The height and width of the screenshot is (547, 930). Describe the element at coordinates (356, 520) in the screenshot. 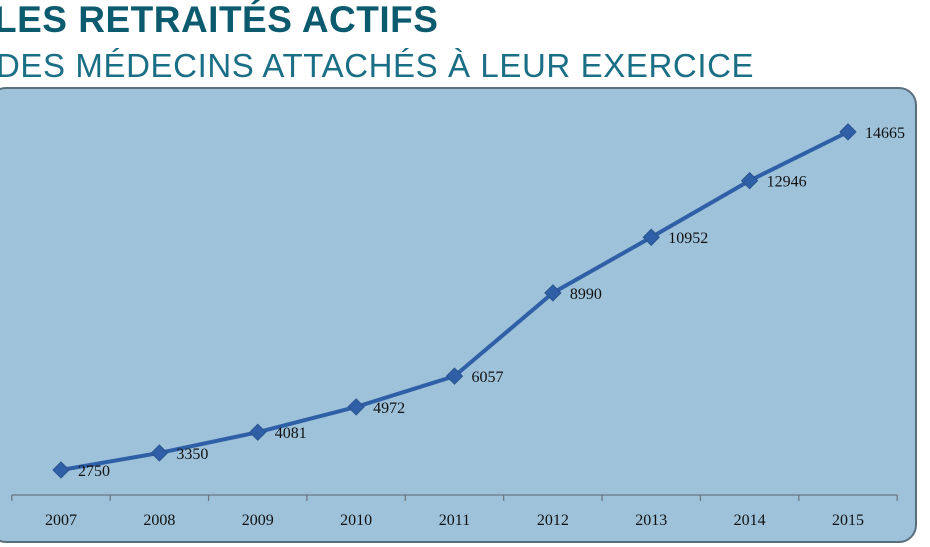

I see `x-tick-label: 2010` at that location.